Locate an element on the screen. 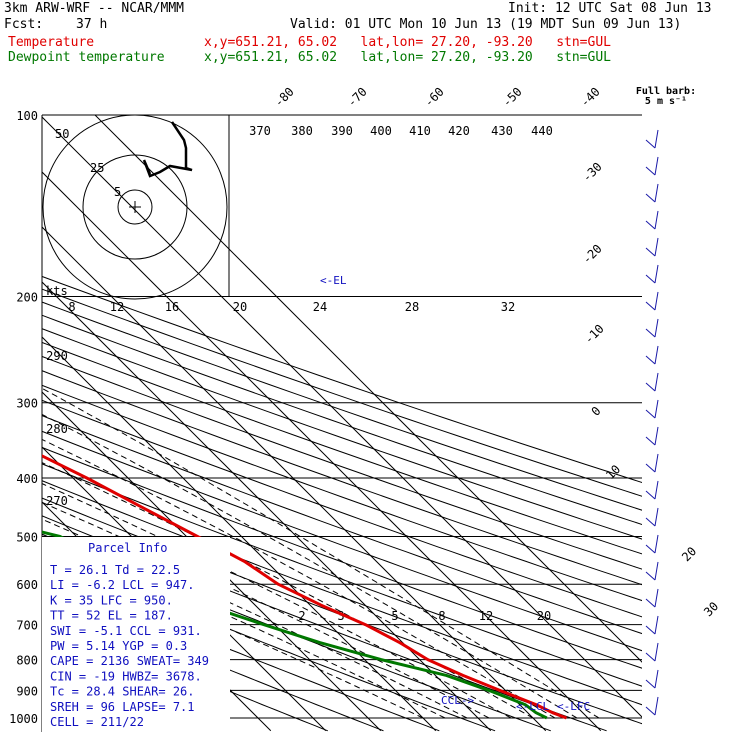  el-marker: <-EL is located at coordinates (333, 280).